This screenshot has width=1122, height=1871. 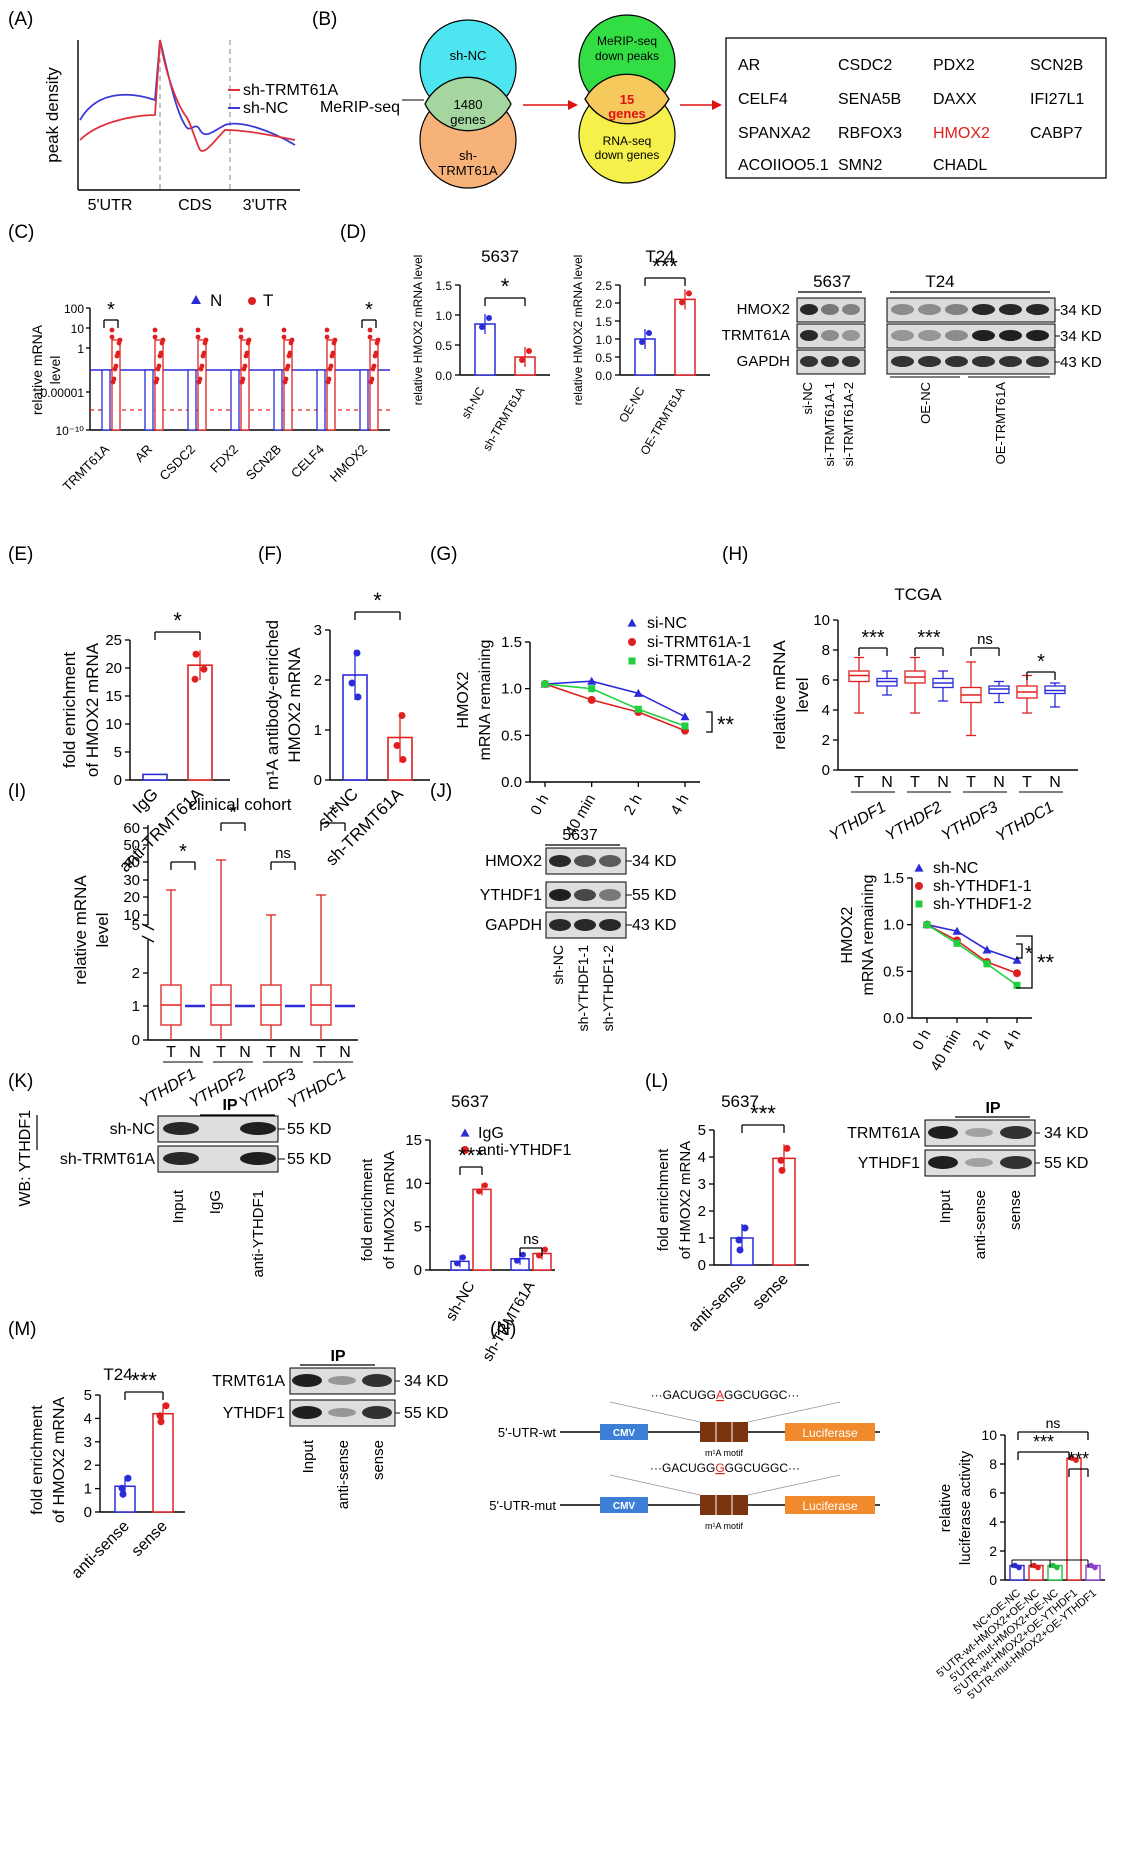 What do you see at coordinates (802, 695) in the screenshot?
I see `y-axis-label: level` at bounding box center [802, 695].